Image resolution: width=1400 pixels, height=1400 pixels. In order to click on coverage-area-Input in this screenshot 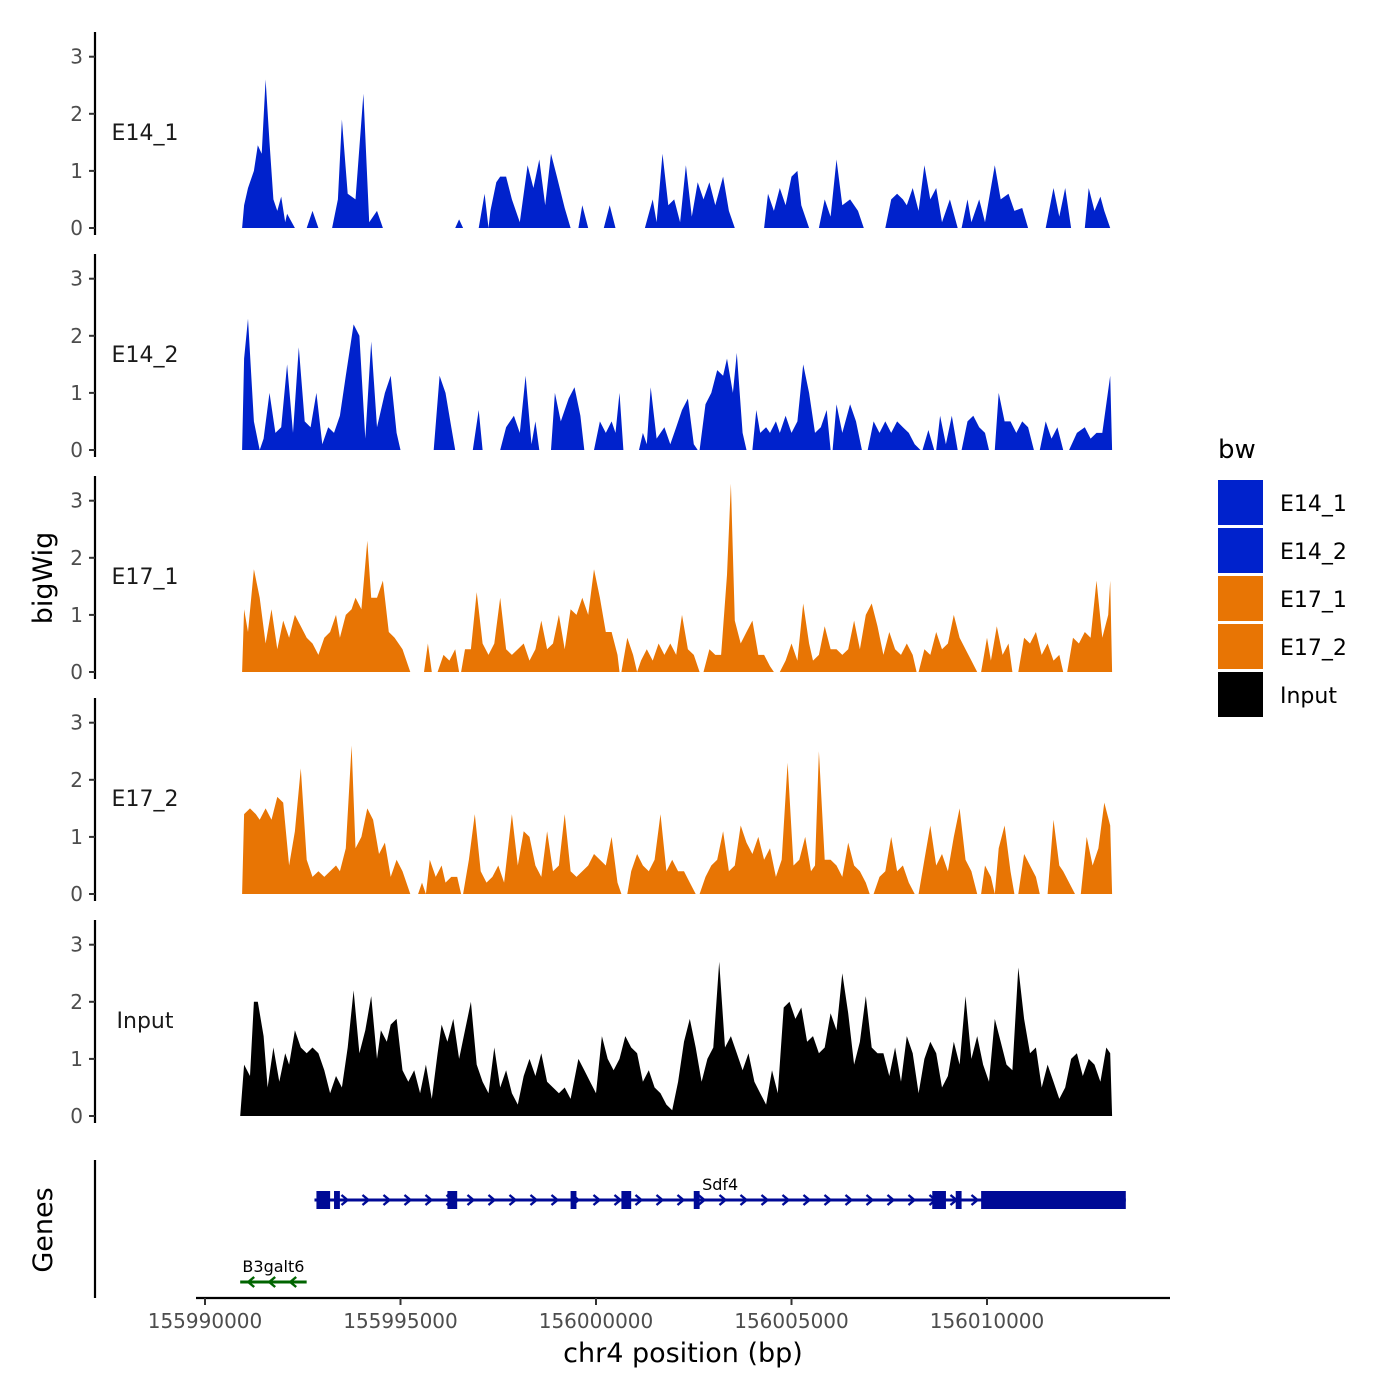, I will do `click(676, 1038)`.